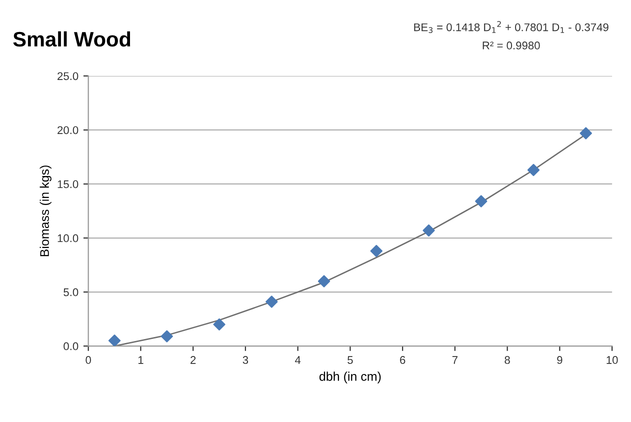 This screenshot has height=422, width=631. Describe the element at coordinates (46, 211) in the screenshot. I see `y-axis-title: Biomass (in kgs)` at that location.